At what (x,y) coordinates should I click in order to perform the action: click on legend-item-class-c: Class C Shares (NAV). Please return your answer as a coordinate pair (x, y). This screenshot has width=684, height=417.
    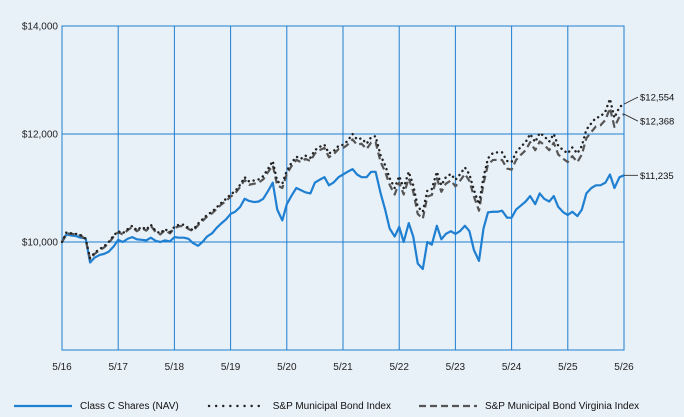
    Looking at the image, I should click on (96, 406).